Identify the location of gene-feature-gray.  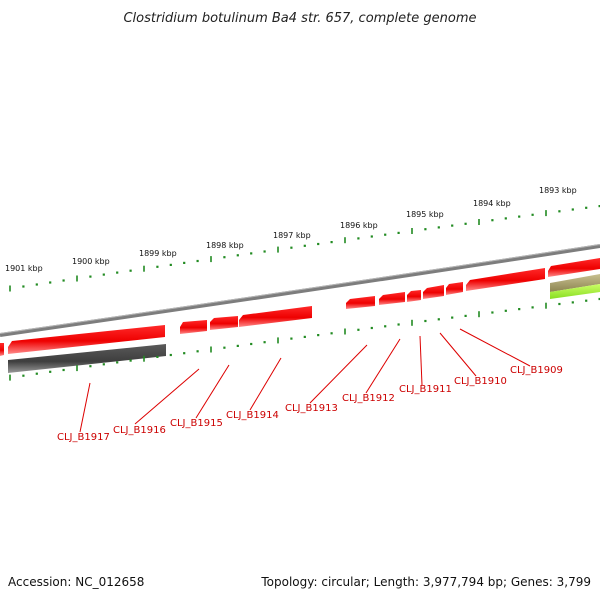
(87, 358).